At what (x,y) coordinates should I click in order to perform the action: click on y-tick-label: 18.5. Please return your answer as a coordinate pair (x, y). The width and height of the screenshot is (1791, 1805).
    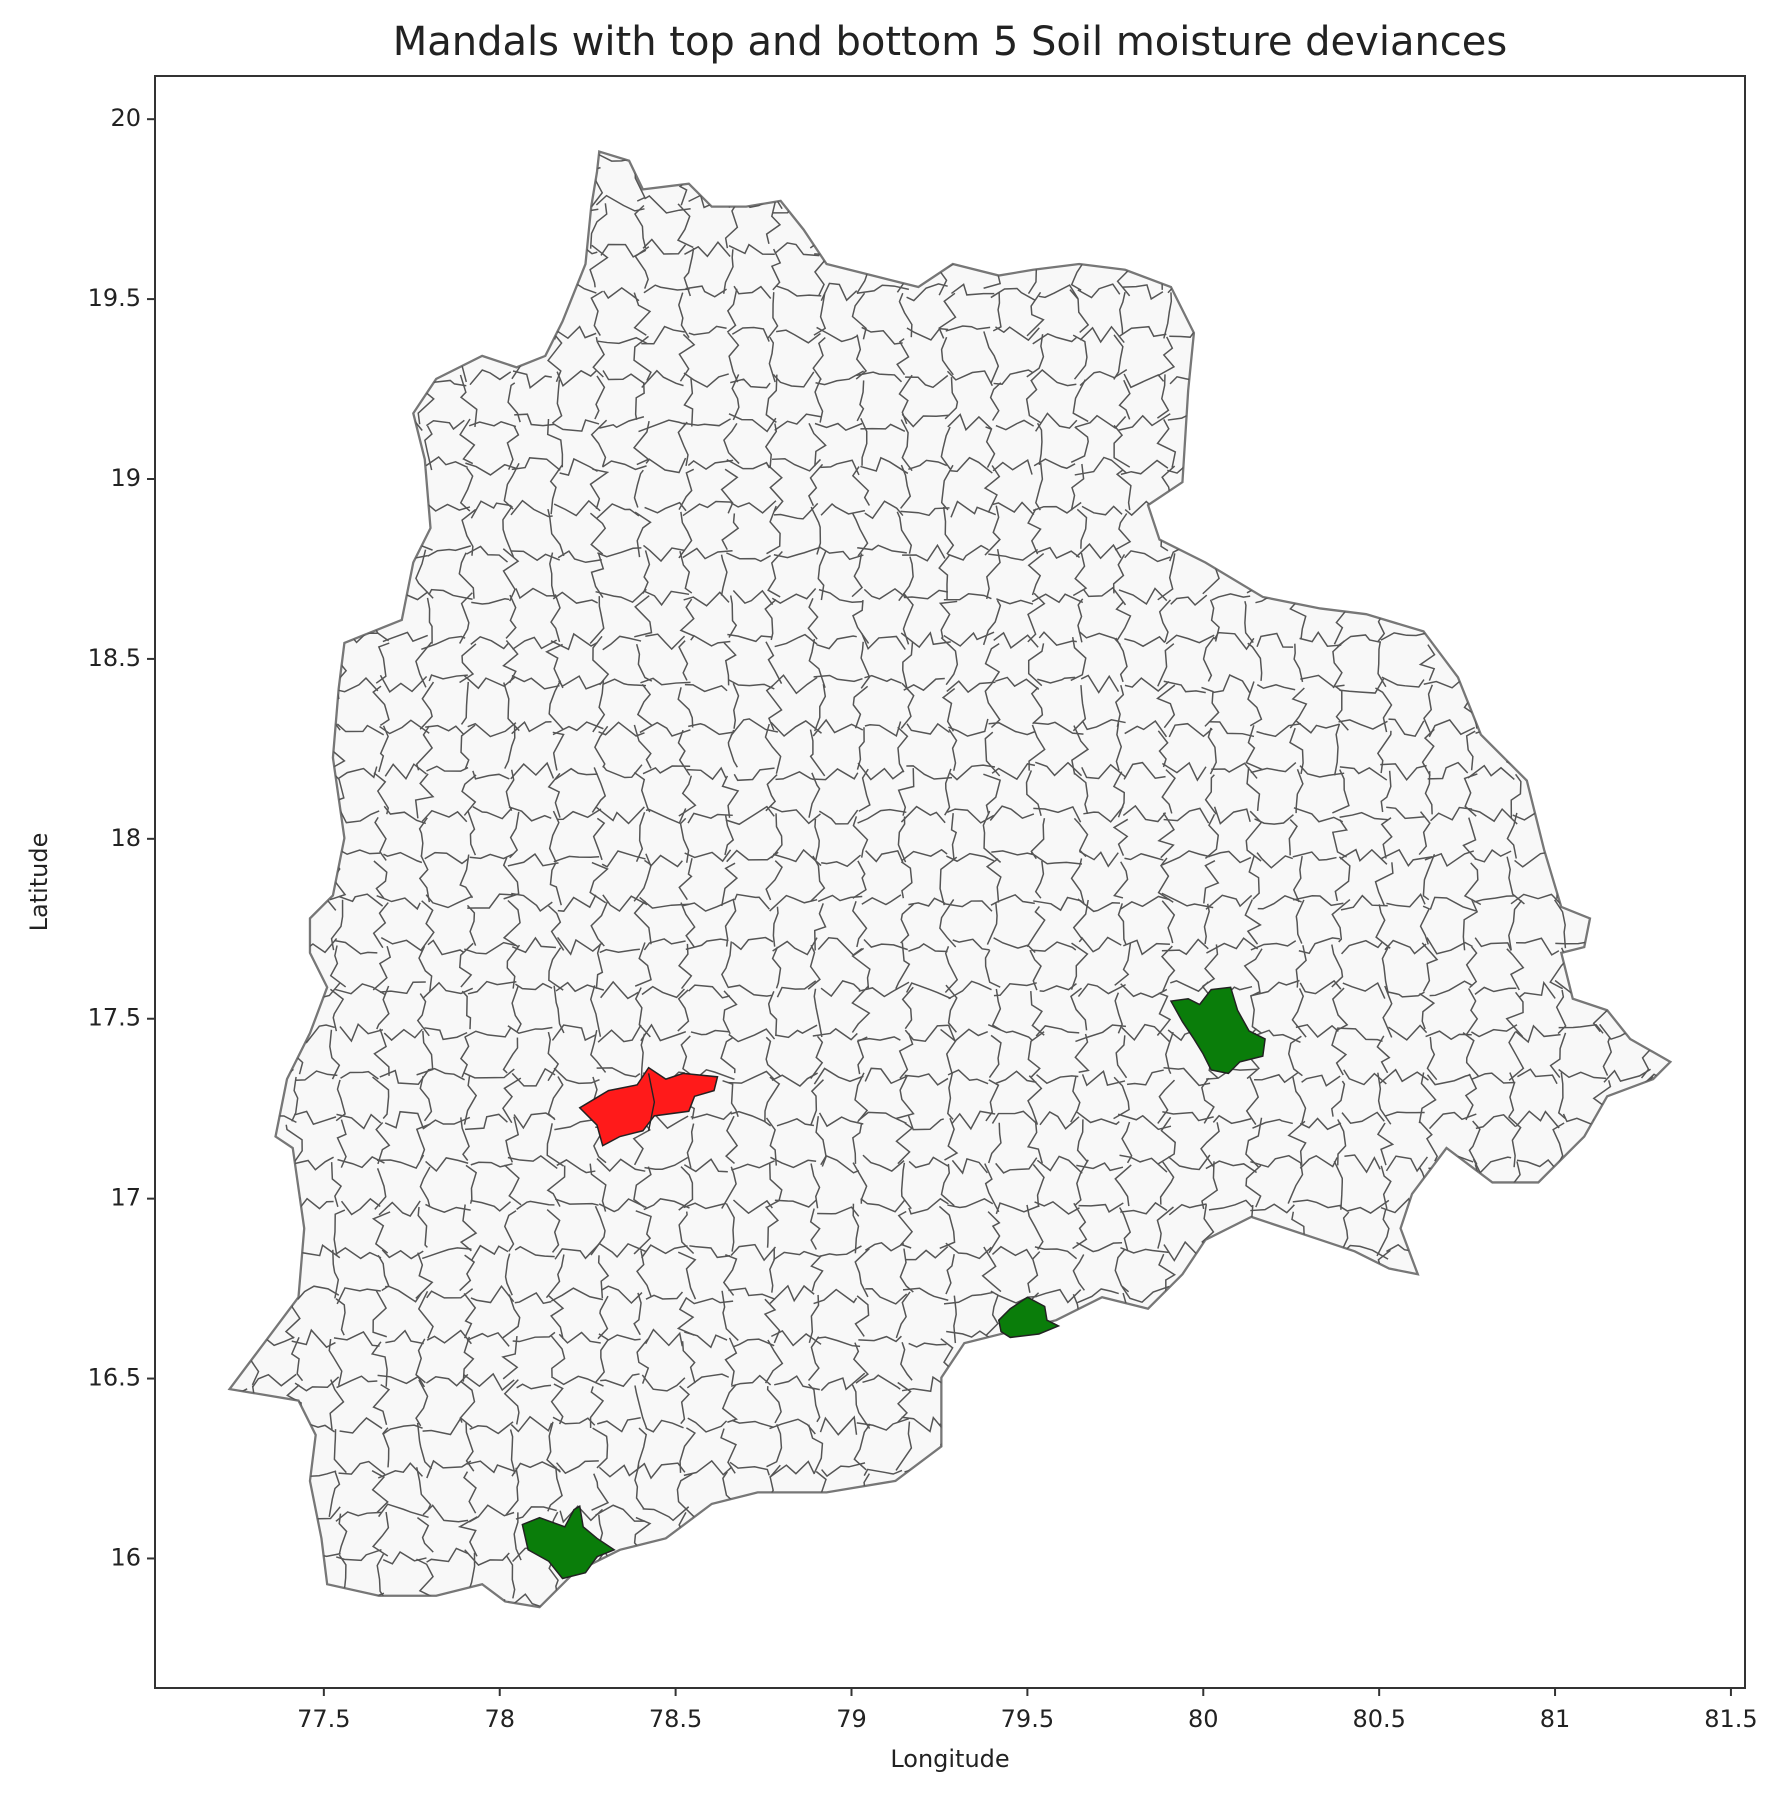
    Looking at the image, I should click on (114, 658).